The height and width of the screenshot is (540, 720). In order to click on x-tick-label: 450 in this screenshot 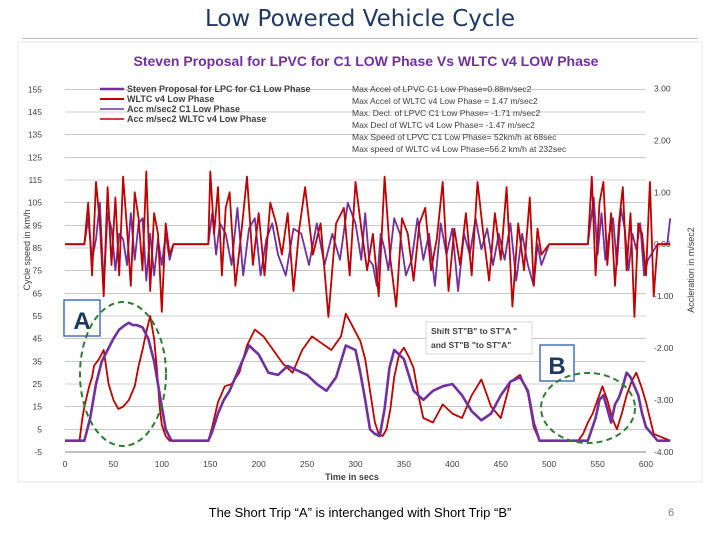, I will do `click(501, 464)`.